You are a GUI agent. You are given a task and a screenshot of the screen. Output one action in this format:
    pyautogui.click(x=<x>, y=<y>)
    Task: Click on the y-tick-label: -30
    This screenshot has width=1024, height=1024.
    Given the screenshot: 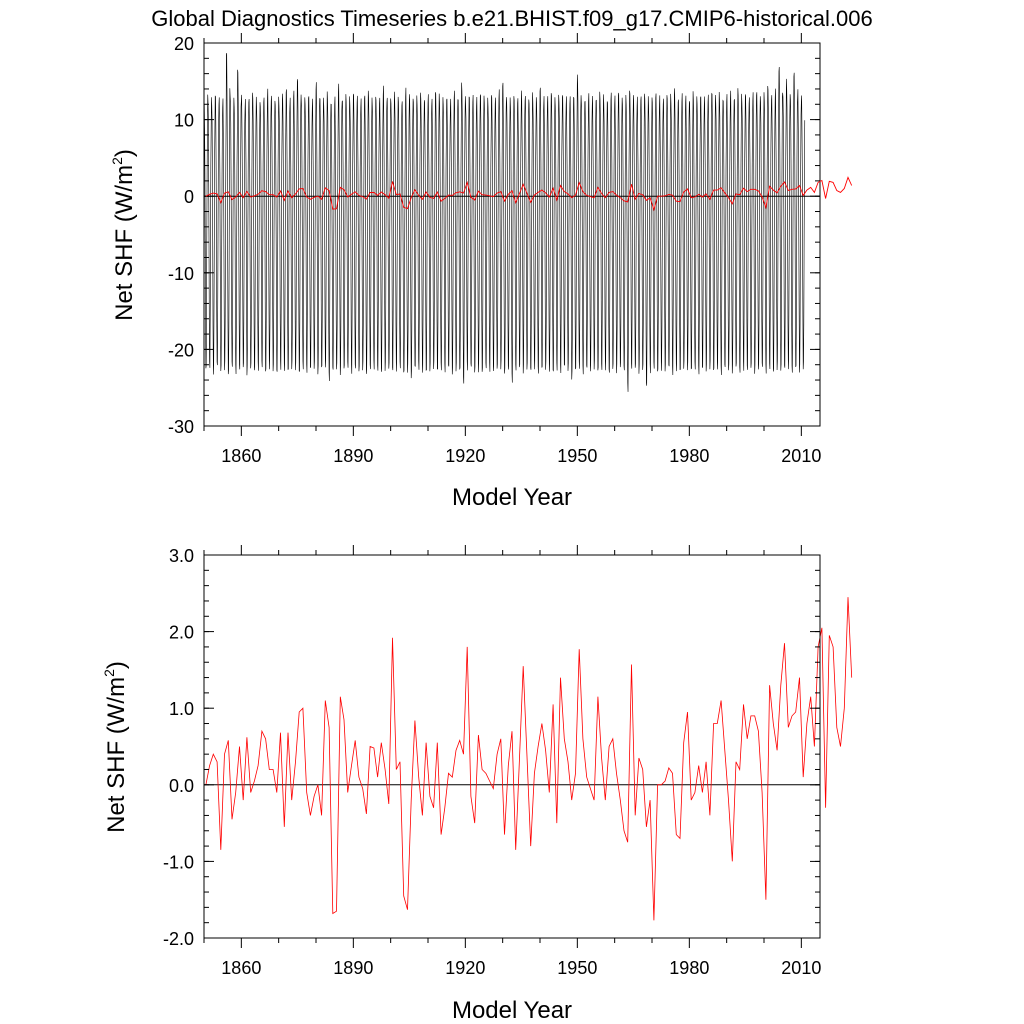 What is the action you would take?
    pyautogui.click(x=181, y=427)
    